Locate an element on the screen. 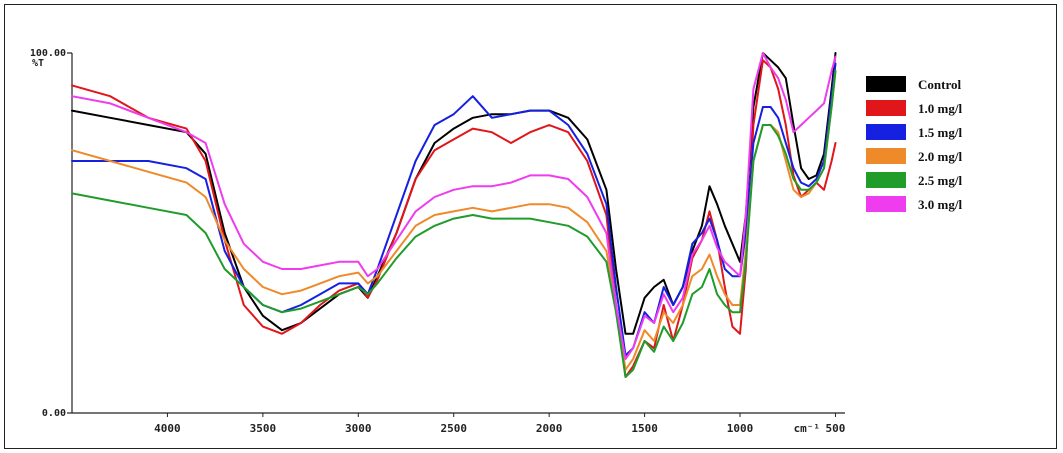 The image size is (1063, 453). x-tick-label: 2500 is located at coordinates (453, 428).